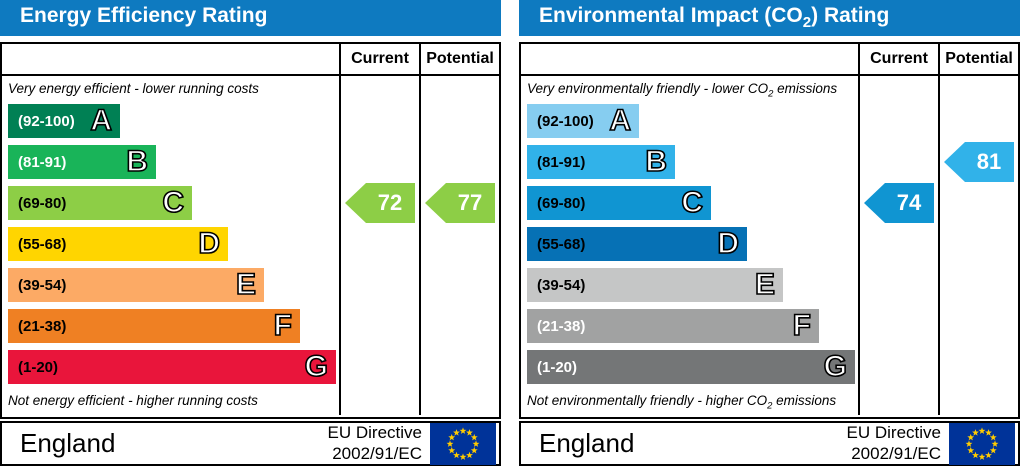 The width and height of the screenshot is (1020, 466). I want to click on energy-current-arrow: 72, so click(380, 203).